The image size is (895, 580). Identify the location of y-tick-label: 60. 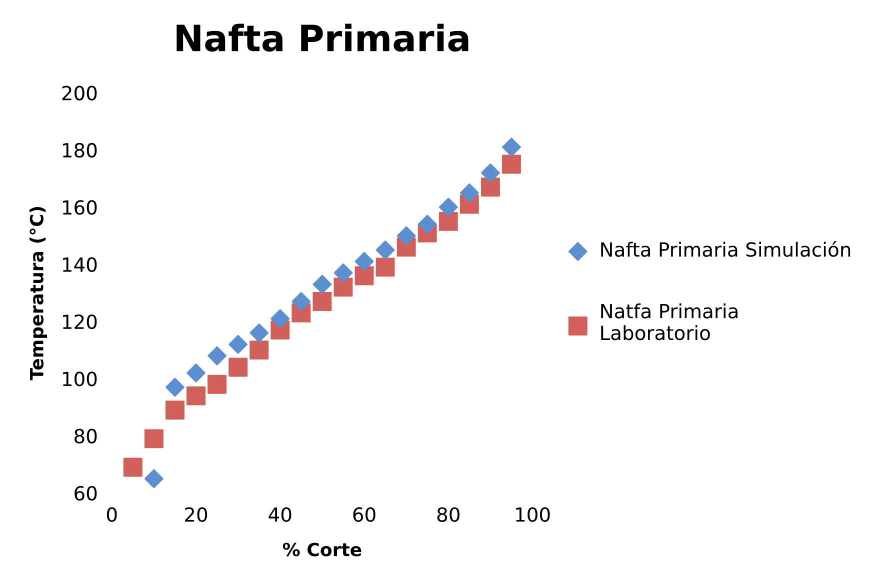
(85, 493).